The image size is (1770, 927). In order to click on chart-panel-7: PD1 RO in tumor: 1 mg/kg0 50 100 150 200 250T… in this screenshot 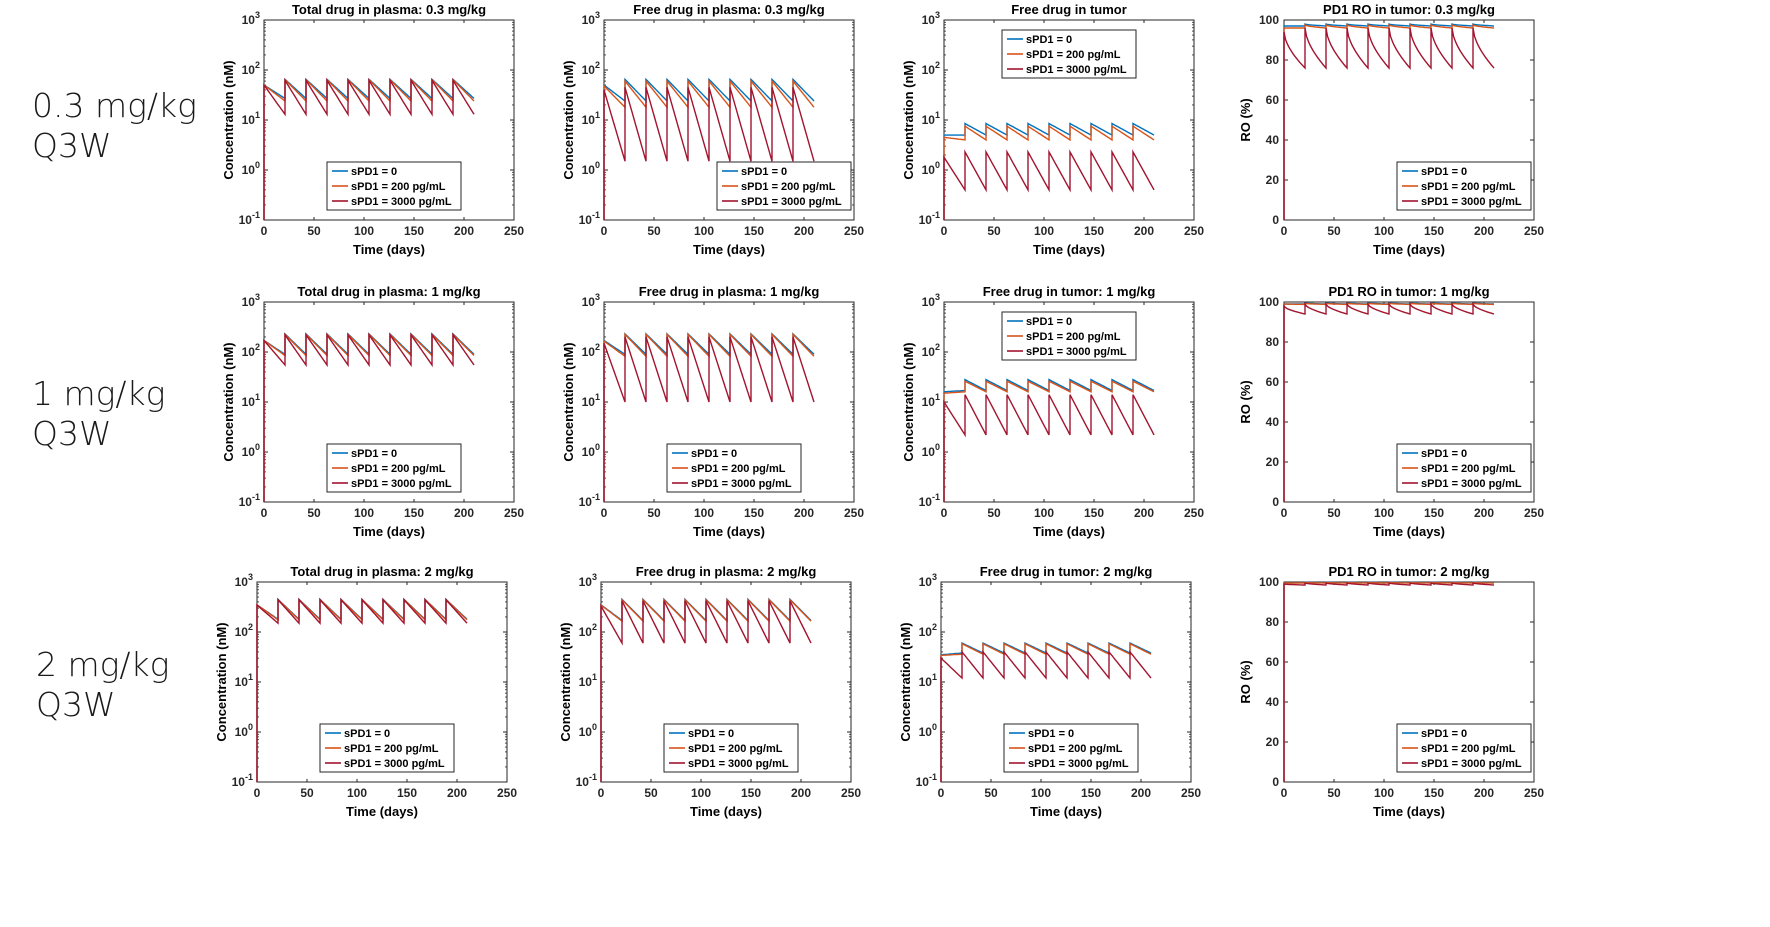, I will do `click(1391, 411)`.